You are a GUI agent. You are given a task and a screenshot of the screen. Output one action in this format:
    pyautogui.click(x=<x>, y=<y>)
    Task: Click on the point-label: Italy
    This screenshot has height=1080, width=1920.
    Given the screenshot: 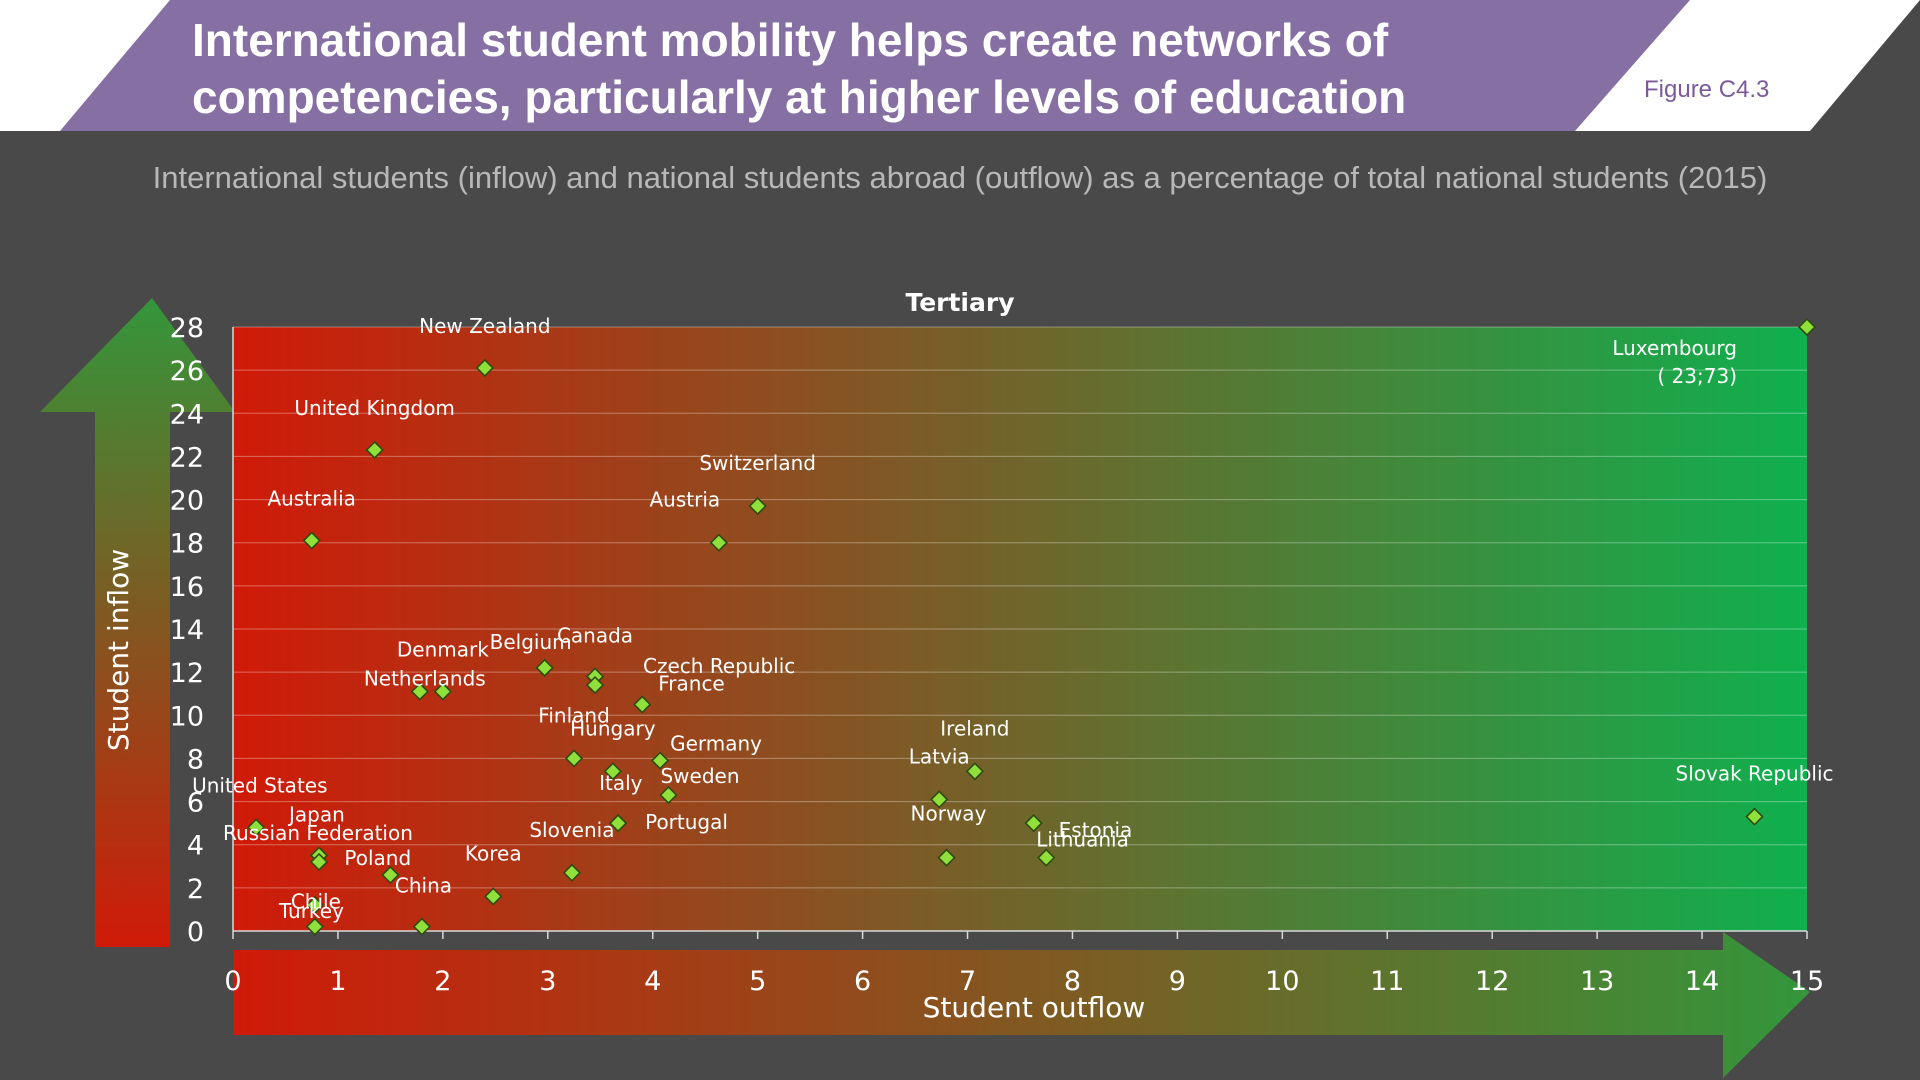 What is the action you would take?
    pyautogui.click(x=621, y=783)
    